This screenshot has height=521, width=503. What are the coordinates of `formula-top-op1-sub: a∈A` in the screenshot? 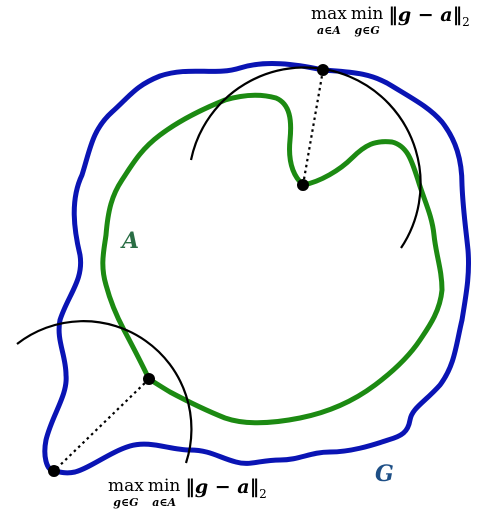 It's located at (329, 30).